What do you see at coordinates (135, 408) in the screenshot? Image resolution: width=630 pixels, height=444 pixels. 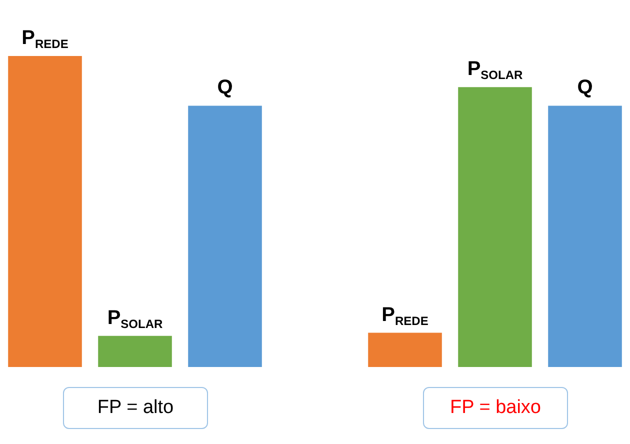 I see `text: FP = alto` at bounding box center [135, 408].